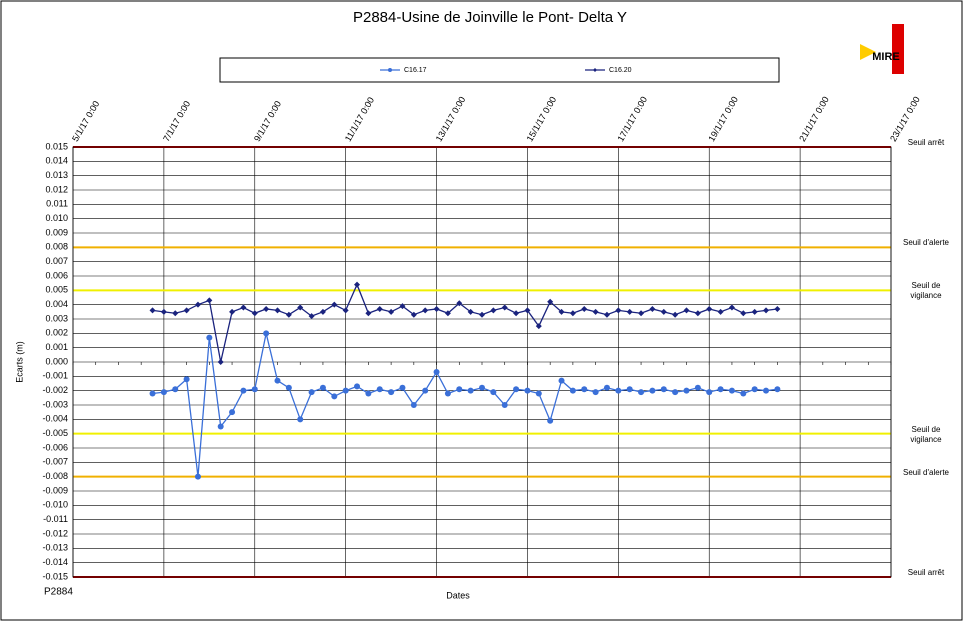 This screenshot has height=622, width=964. Describe the element at coordinates (55, 519) in the screenshot. I see `y-tick-label: -0.011` at that location.